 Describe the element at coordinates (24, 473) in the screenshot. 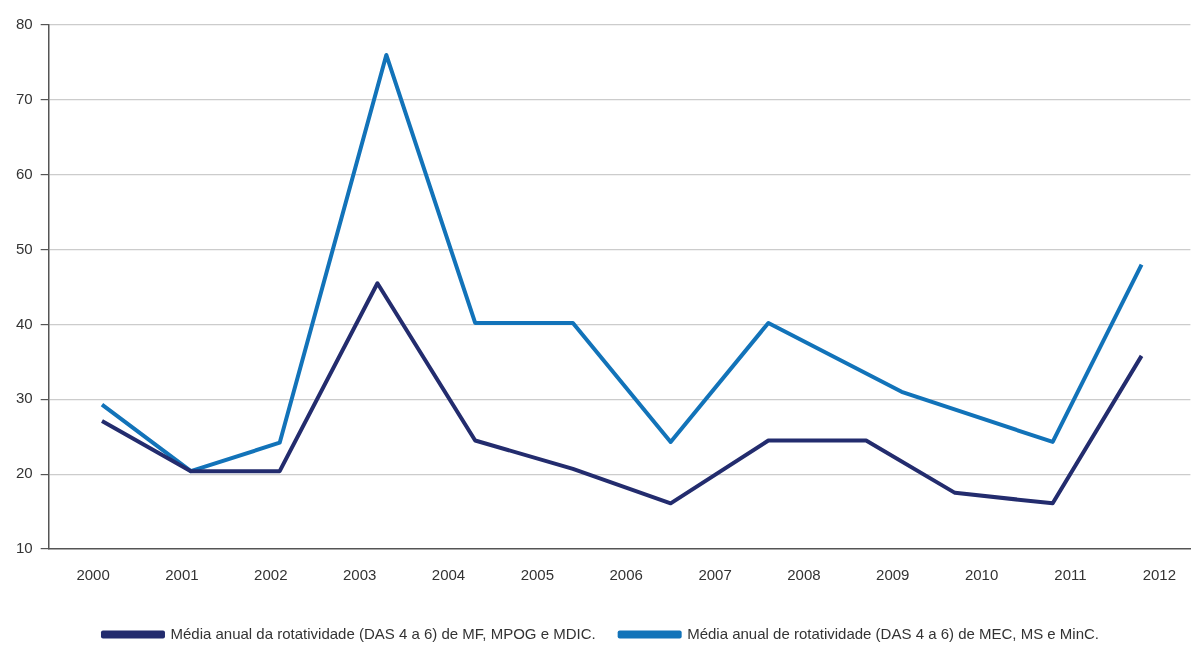

I see `y-tick-label: 20` at that location.